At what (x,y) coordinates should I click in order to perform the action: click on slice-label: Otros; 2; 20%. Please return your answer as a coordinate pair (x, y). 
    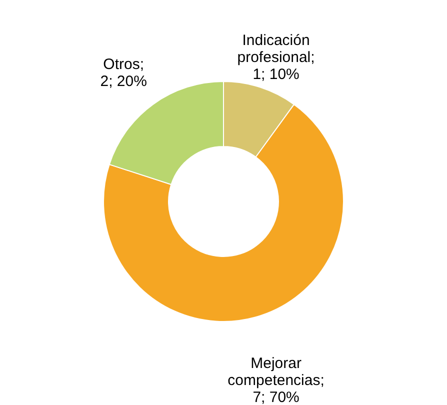
    Looking at the image, I should click on (123, 73).